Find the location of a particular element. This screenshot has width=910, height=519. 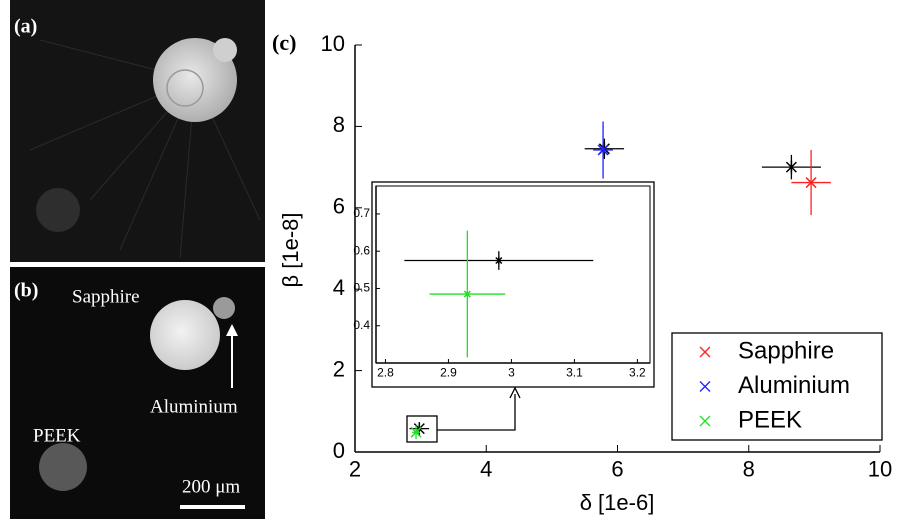

x-tick-label: 10 is located at coordinates (880, 469).